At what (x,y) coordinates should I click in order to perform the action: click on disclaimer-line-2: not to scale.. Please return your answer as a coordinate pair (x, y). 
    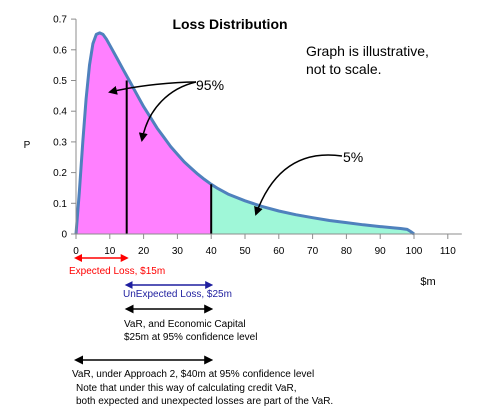
    Looking at the image, I should click on (344, 69).